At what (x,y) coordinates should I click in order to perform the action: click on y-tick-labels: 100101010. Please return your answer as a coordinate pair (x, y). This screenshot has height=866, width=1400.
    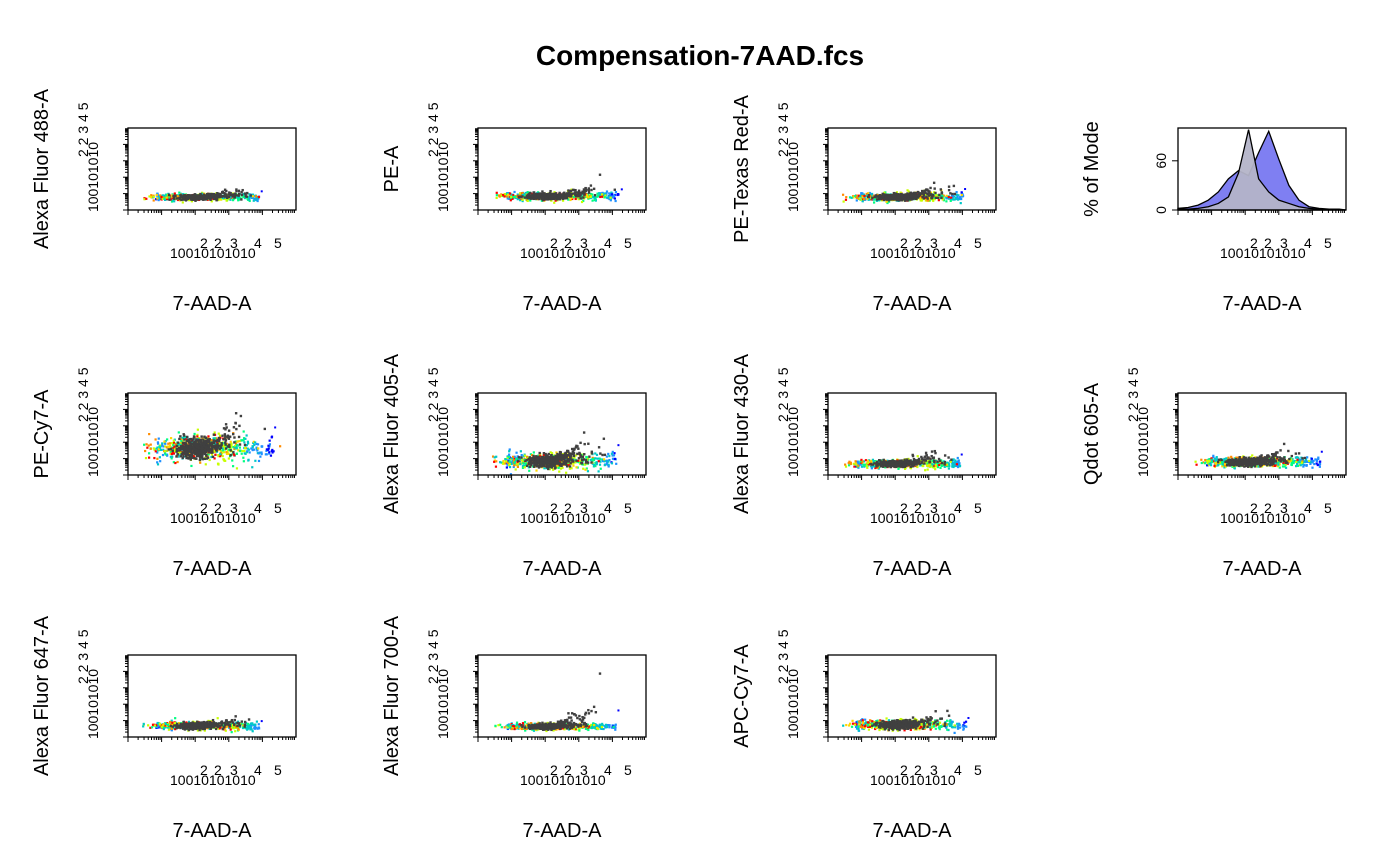
    Looking at the image, I should click on (93, 177).